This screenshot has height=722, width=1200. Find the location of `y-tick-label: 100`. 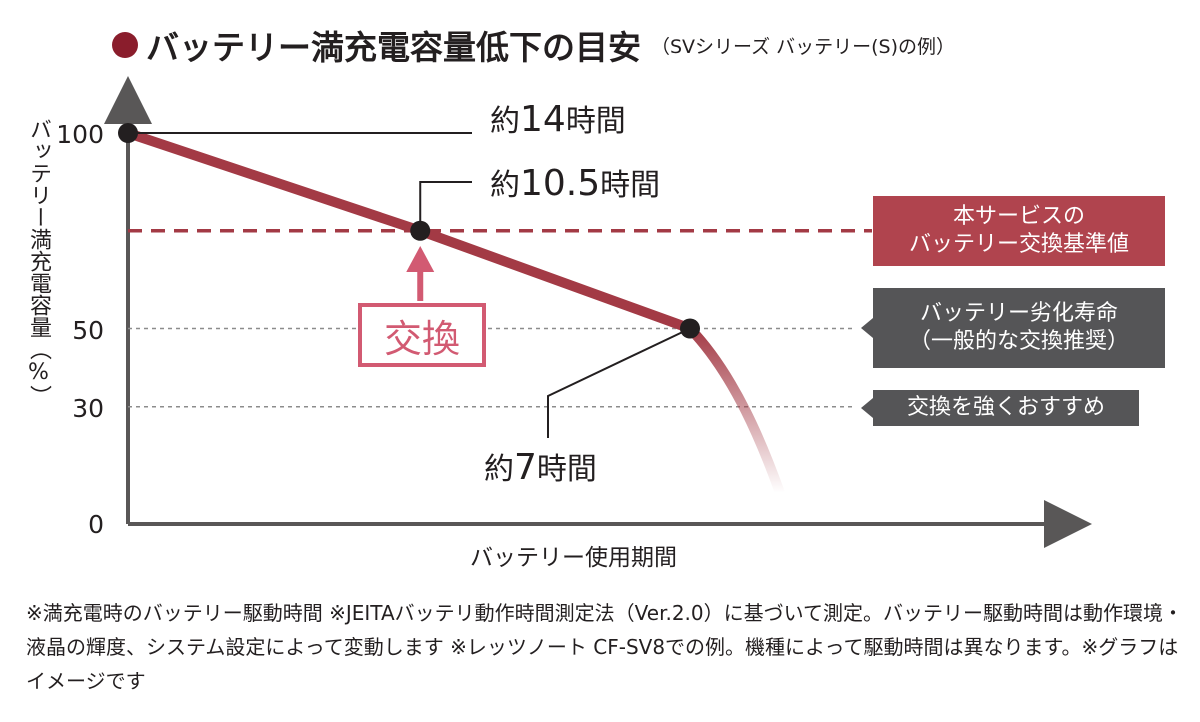

y-tick-label: 100 is located at coordinates (80, 134).